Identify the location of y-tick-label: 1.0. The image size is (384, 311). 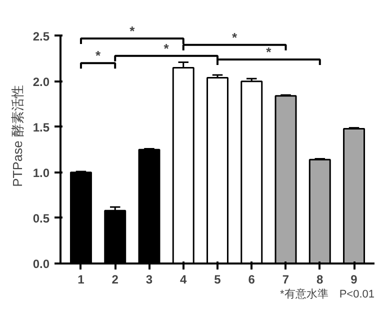
(41, 173).